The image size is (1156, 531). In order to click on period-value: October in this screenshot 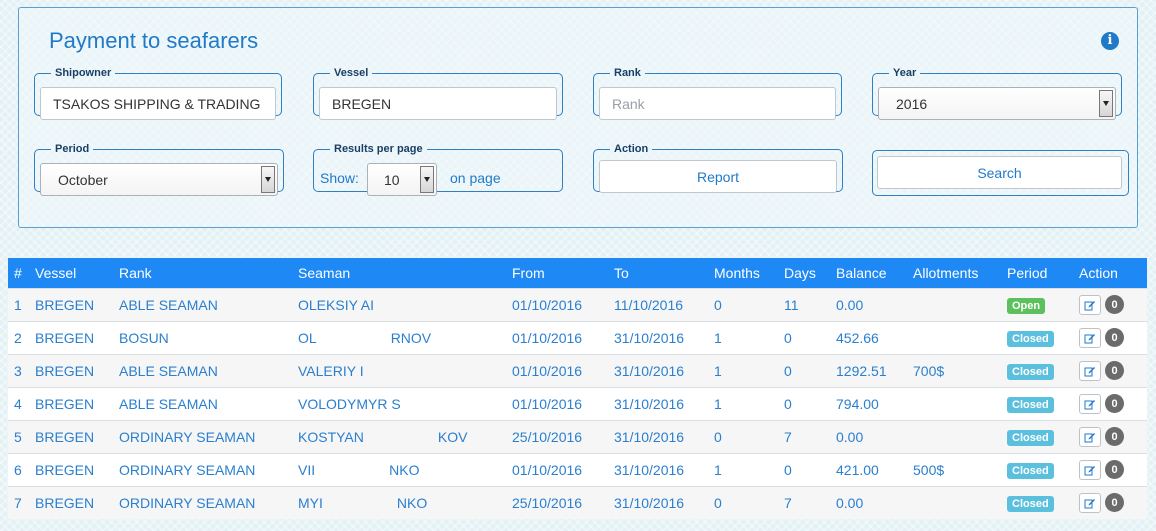, I will do `click(83, 180)`.